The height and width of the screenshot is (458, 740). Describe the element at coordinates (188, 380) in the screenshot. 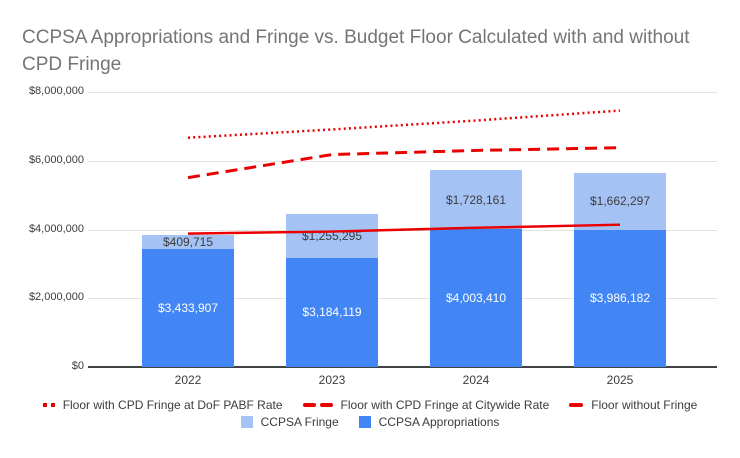

I see `x-axis-category-label: 2022` at that location.